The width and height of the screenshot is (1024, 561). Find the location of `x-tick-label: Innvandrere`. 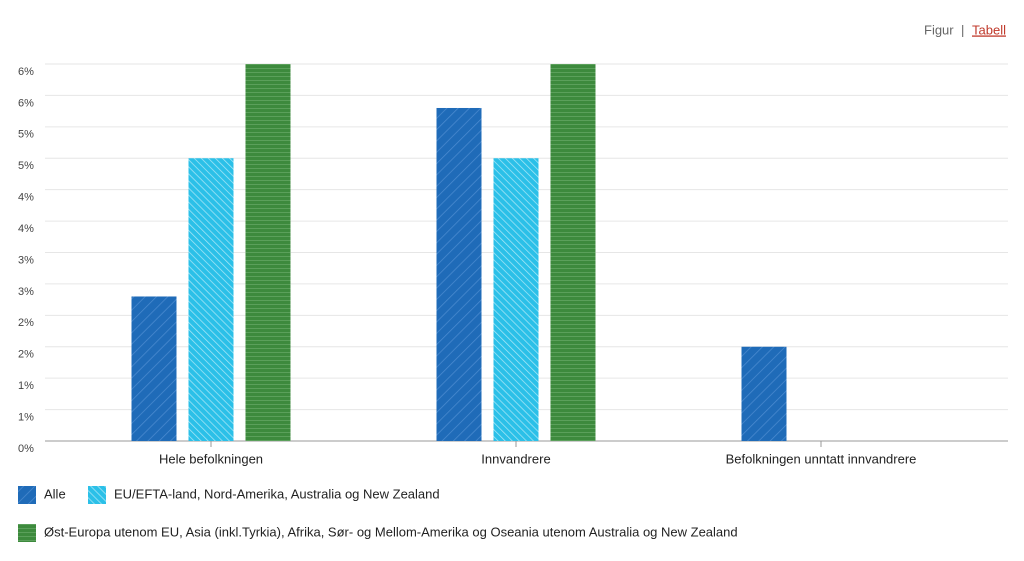

x-tick-label: Innvandrere is located at coordinates (515, 458).